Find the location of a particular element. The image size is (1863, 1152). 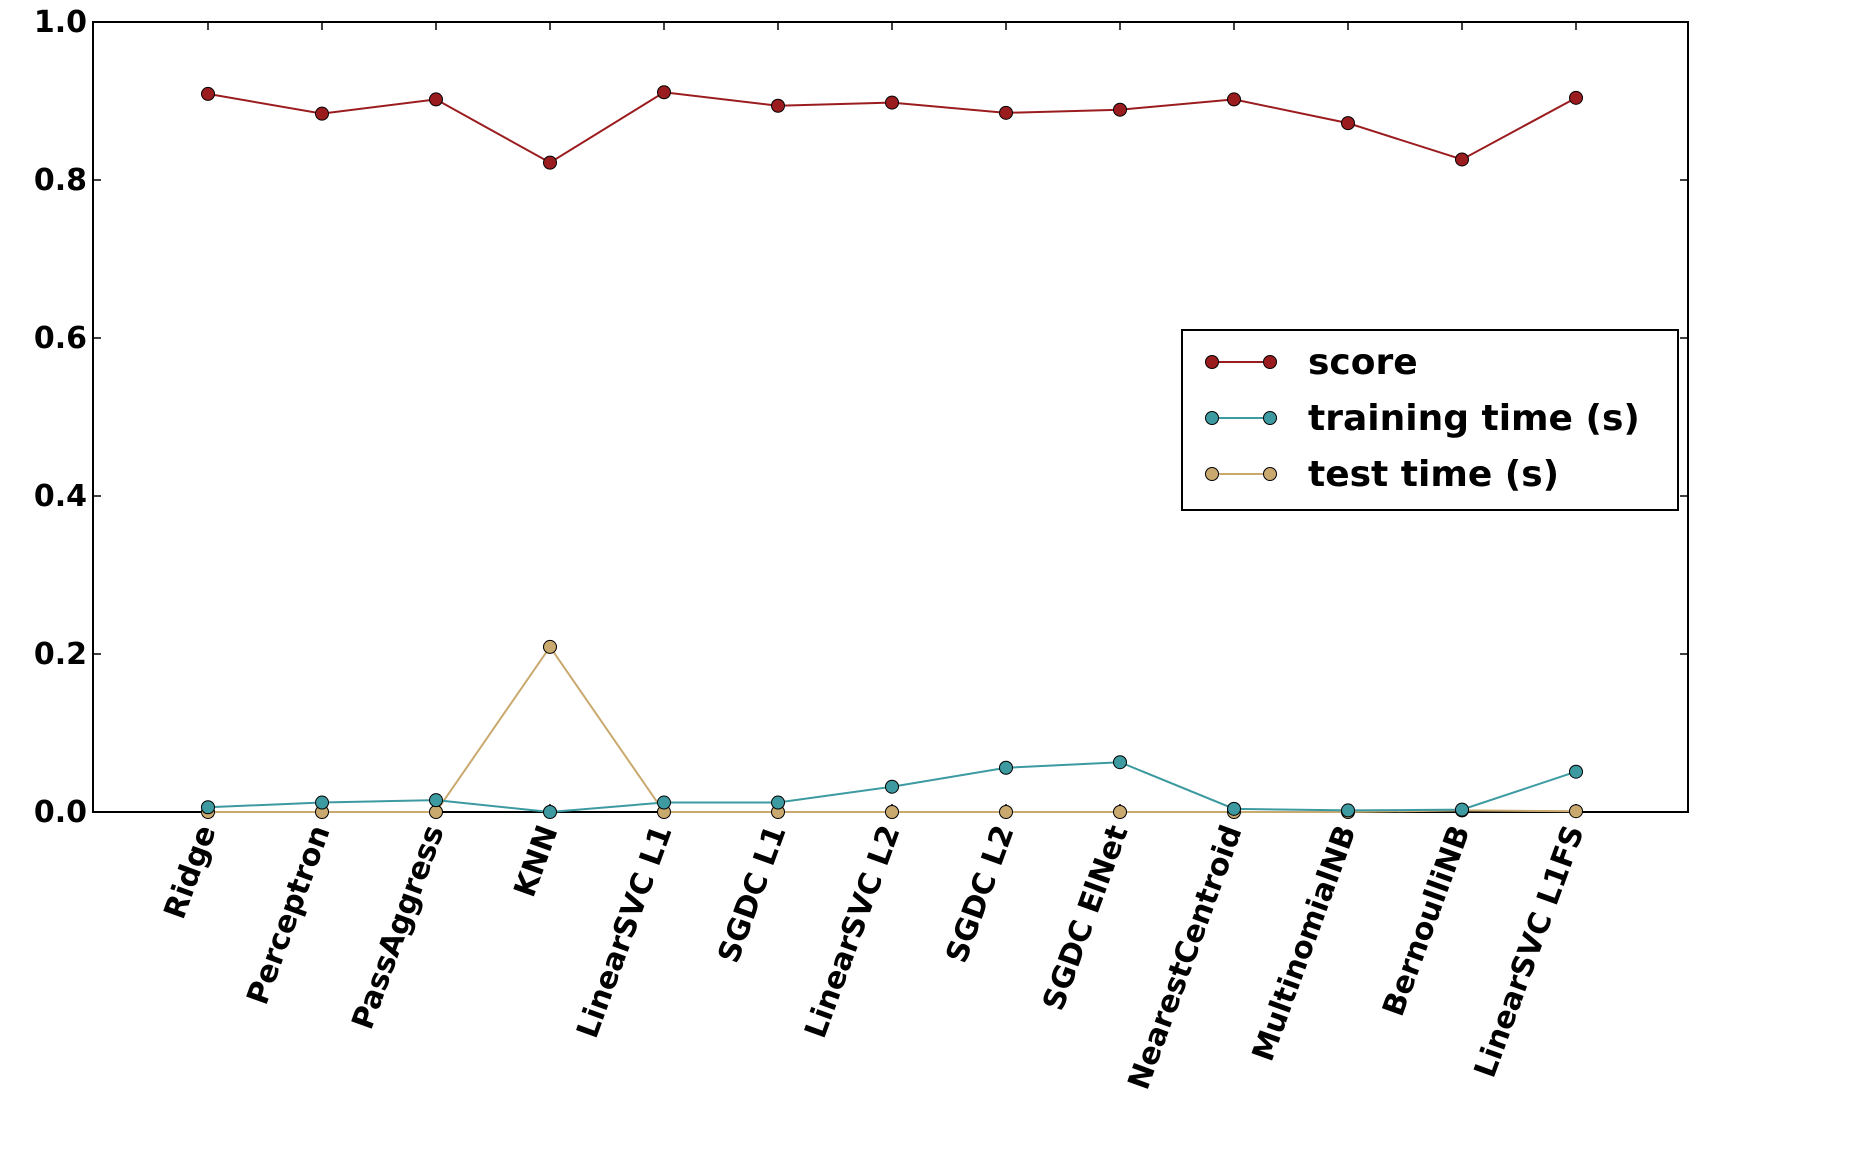

y-tick-label: 0.2 is located at coordinates (60, 654).